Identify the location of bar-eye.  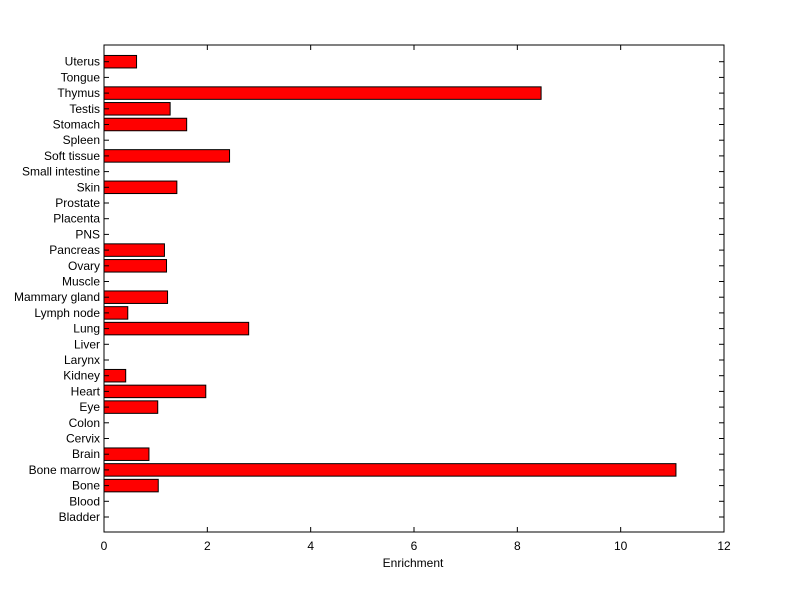
(131, 407).